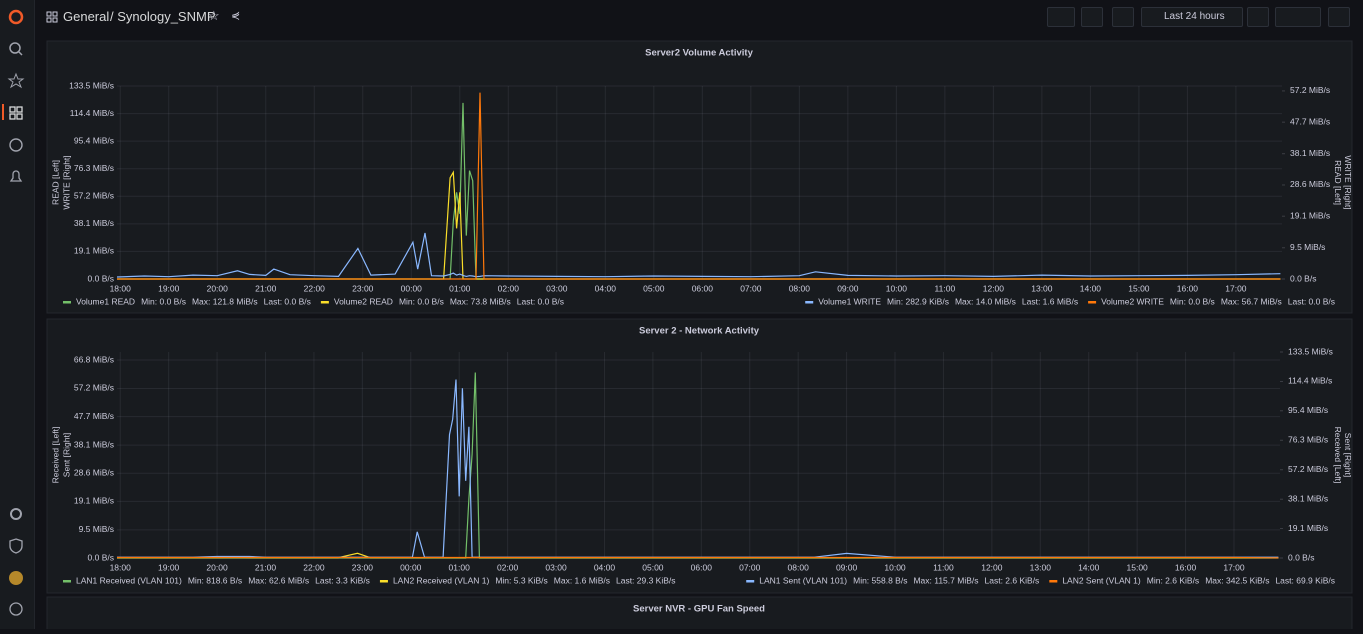 This screenshot has height=634, width=1363. What do you see at coordinates (460, 567) in the screenshot?
I see `x-tick-label: 01:00` at bounding box center [460, 567].